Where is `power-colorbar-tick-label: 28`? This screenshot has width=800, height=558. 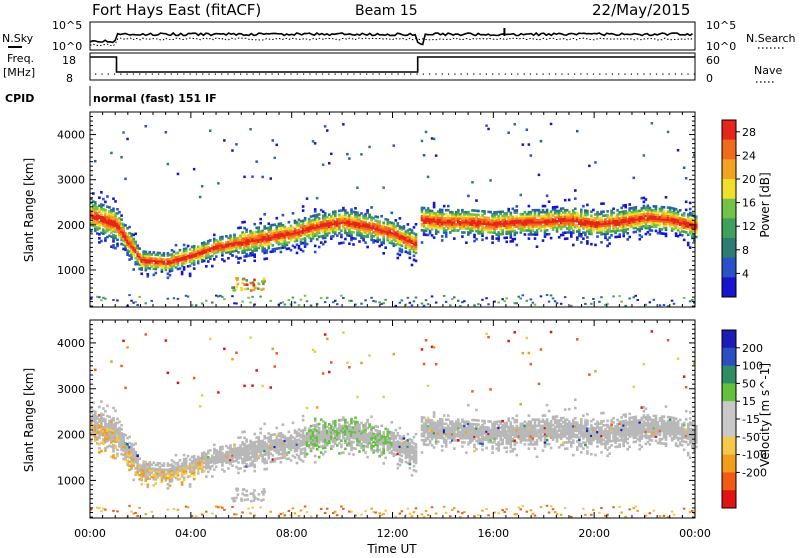 power-colorbar-tick-label: 28 is located at coordinates (749, 132).